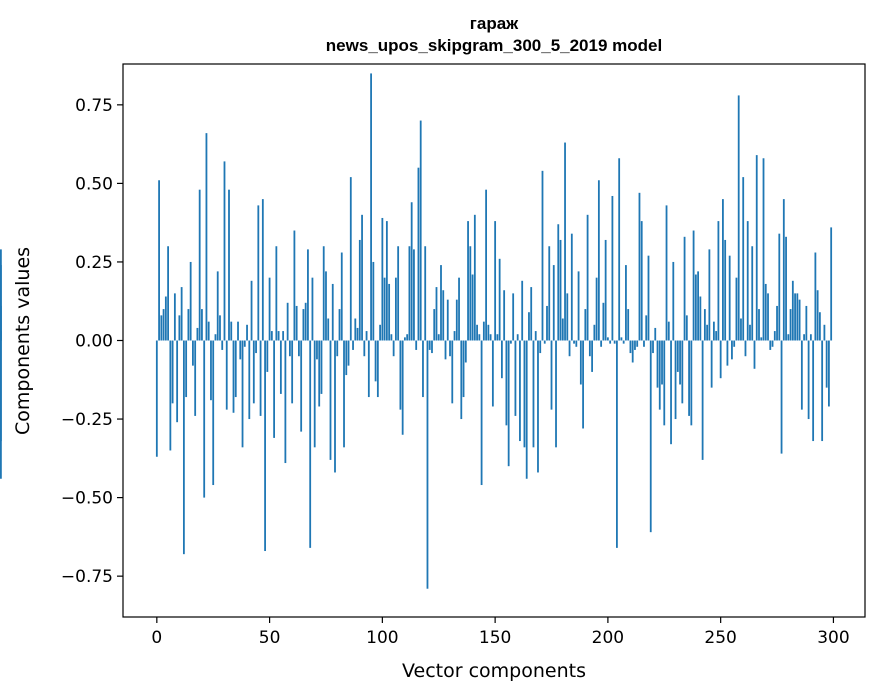  I want to click on y-tick-label: −0.25, so click(87, 420).